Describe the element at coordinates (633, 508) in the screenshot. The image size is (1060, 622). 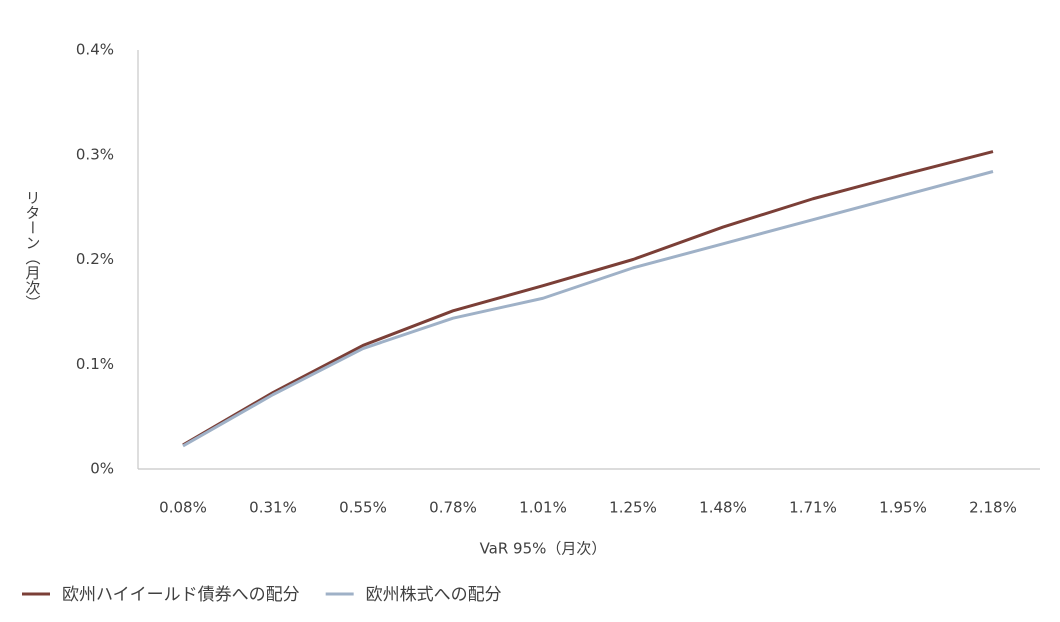
I see `x-tick-label: 1.25%` at that location.